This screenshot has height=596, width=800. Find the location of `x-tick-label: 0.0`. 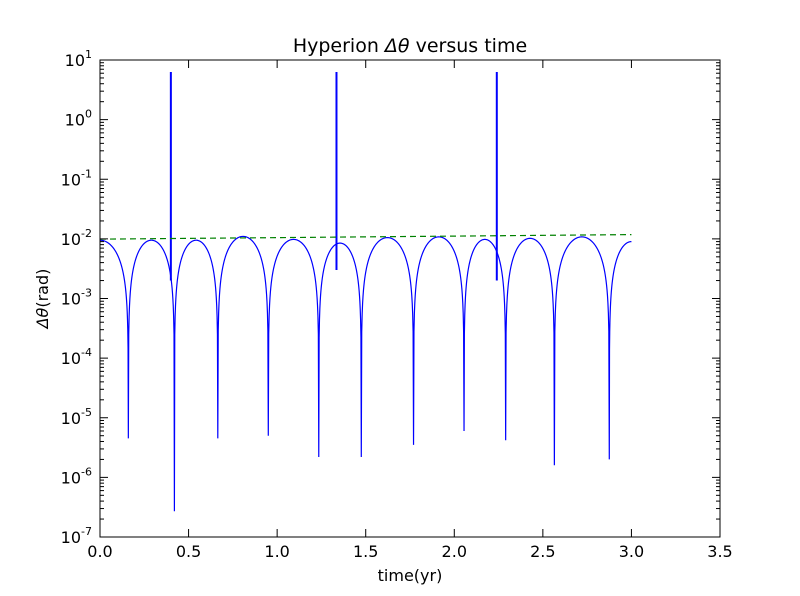

x-tick-label: 0.0 is located at coordinates (99, 551).